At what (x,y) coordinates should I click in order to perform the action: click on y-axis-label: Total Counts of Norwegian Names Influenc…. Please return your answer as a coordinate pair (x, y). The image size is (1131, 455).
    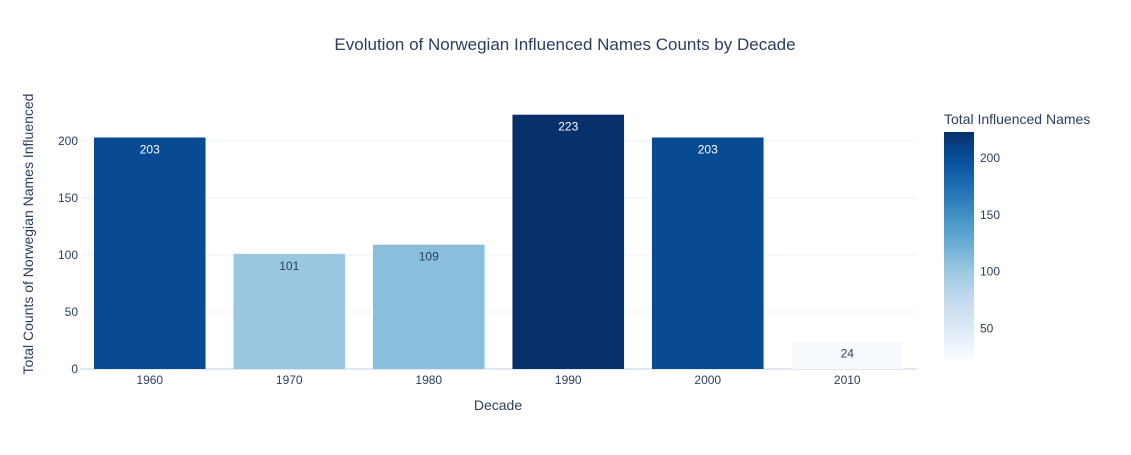
    Looking at the image, I should click on (28, 234).